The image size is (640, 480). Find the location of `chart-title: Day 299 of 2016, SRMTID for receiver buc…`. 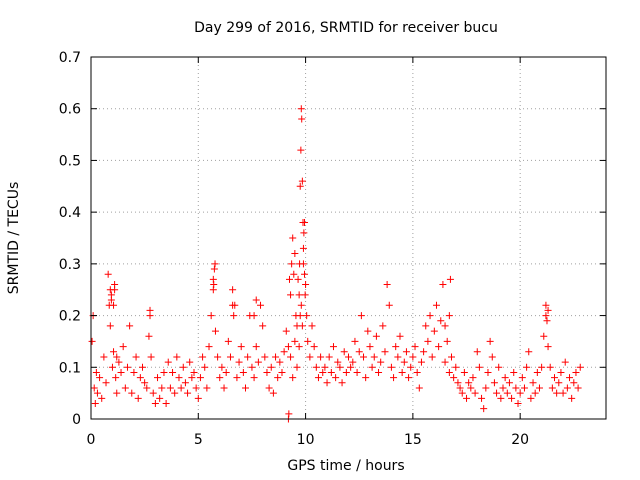

chart-title: Day 299 of 2016, SRMTID for receiver buc… is located at coordinates (346, 28).